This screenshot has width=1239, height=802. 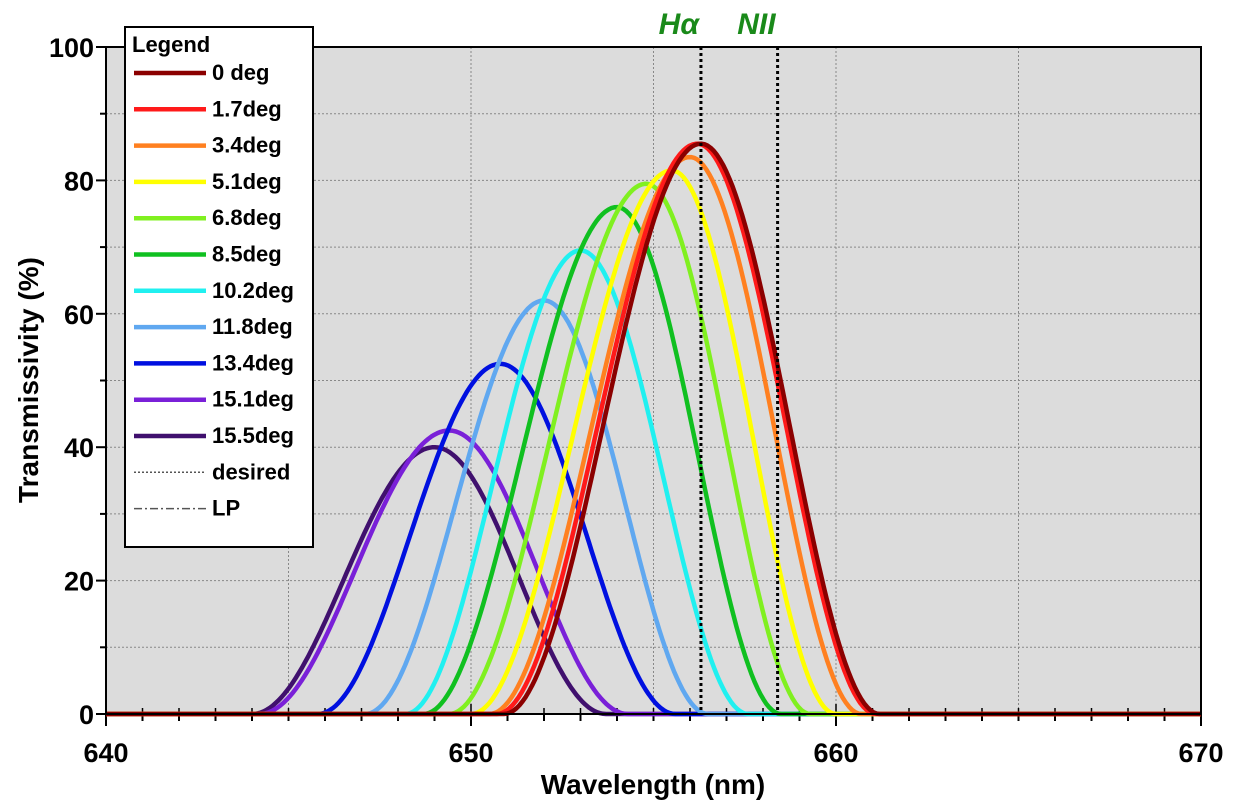 I want to click on y-axis-title: Transmissivity (%), so click(x=28, y=380).